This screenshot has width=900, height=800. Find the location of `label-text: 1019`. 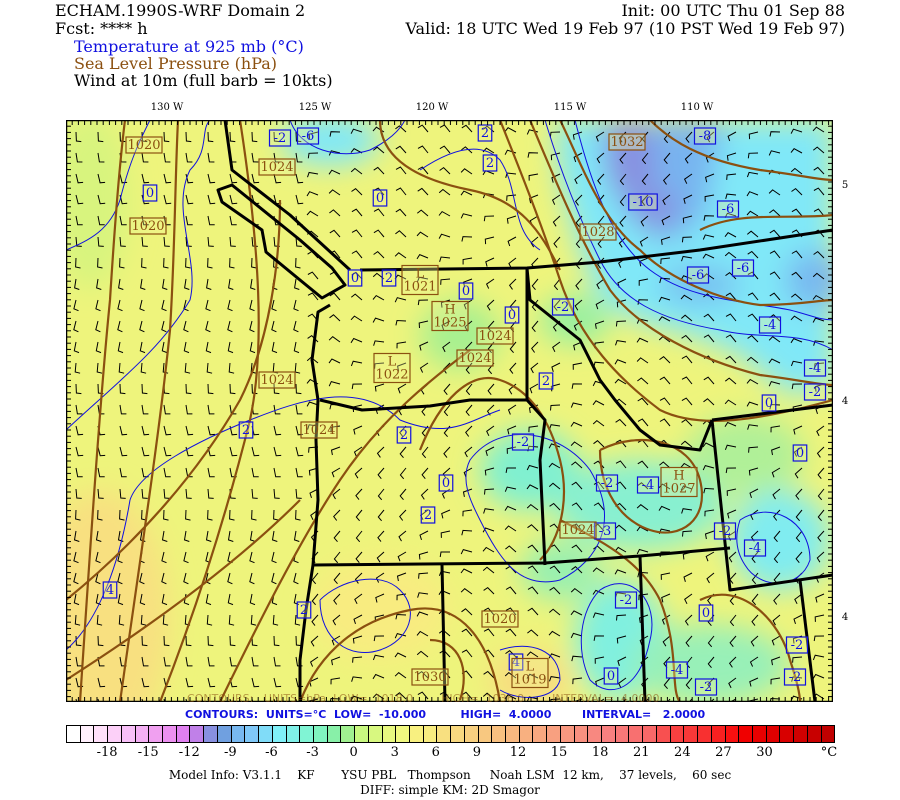

label-text: 1019 is located at coordinates (529, 680).